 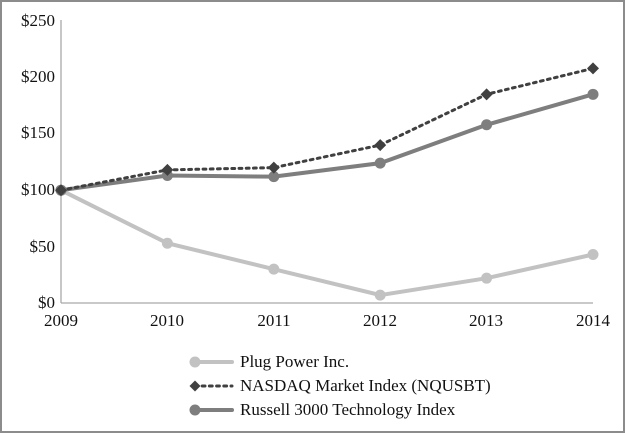 I want to click on legend-label: Russell 3000 Technology Index, so click(x=348, y=409).